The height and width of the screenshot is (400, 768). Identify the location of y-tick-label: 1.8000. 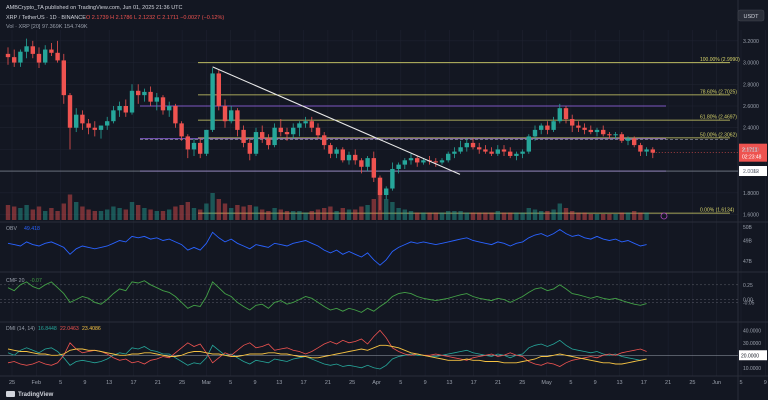
(751, 194).